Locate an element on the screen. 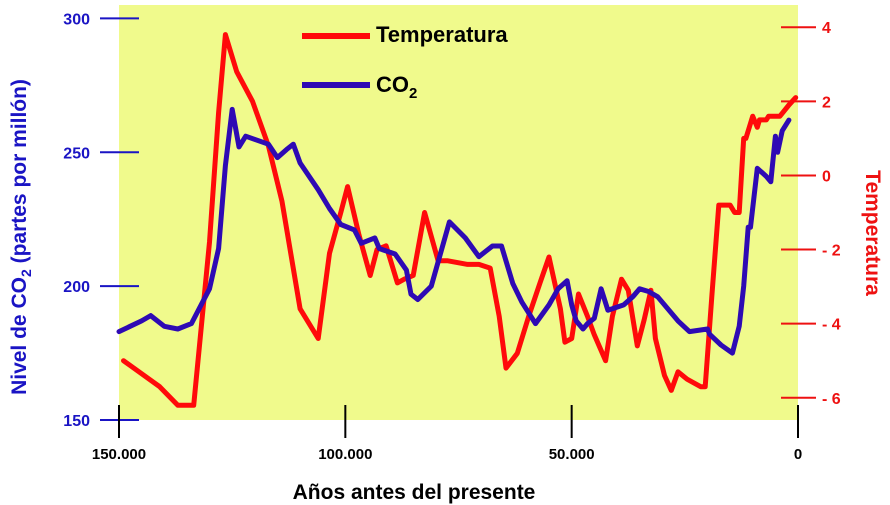 Image resolution: width=890 pixels, height=505 pixels. legend-label-temperatura: Temperatura is located at coordinates (442, 34).